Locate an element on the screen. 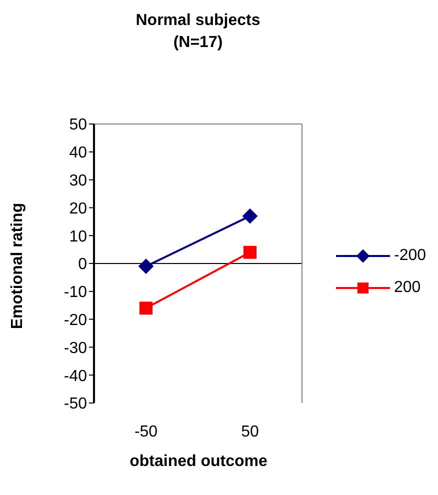 This screenshot has height=495, width=438. y-tick-label: -10 is located at coordinates (76, 293).